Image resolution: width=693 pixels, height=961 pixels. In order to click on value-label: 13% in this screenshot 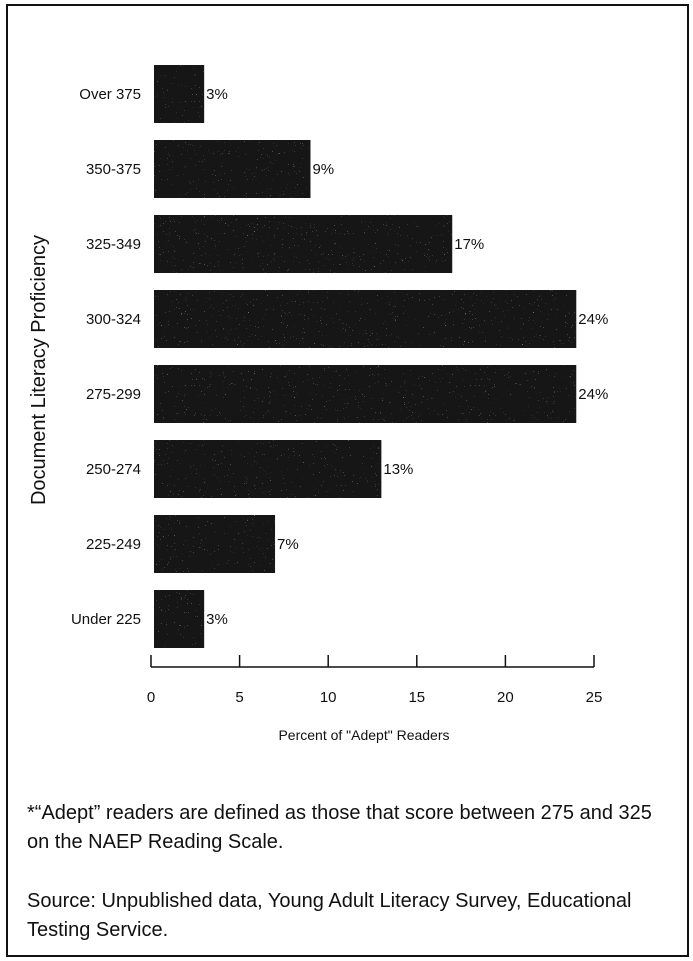, I will do `click(398, 469)`.